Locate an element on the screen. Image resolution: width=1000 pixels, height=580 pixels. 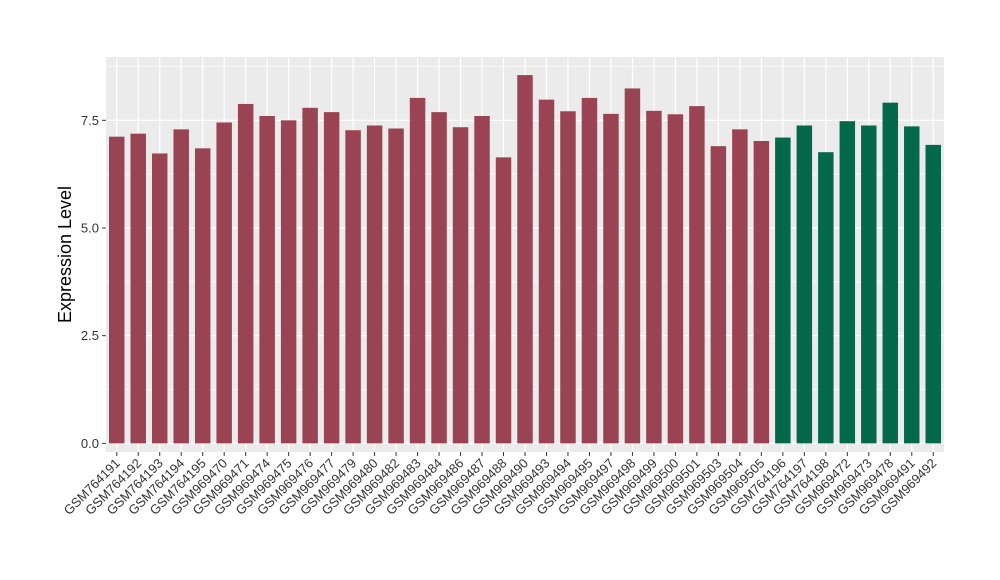
y-axis: 0.0 2.5 5.0 7.5 is located at coordinates (93, 282).